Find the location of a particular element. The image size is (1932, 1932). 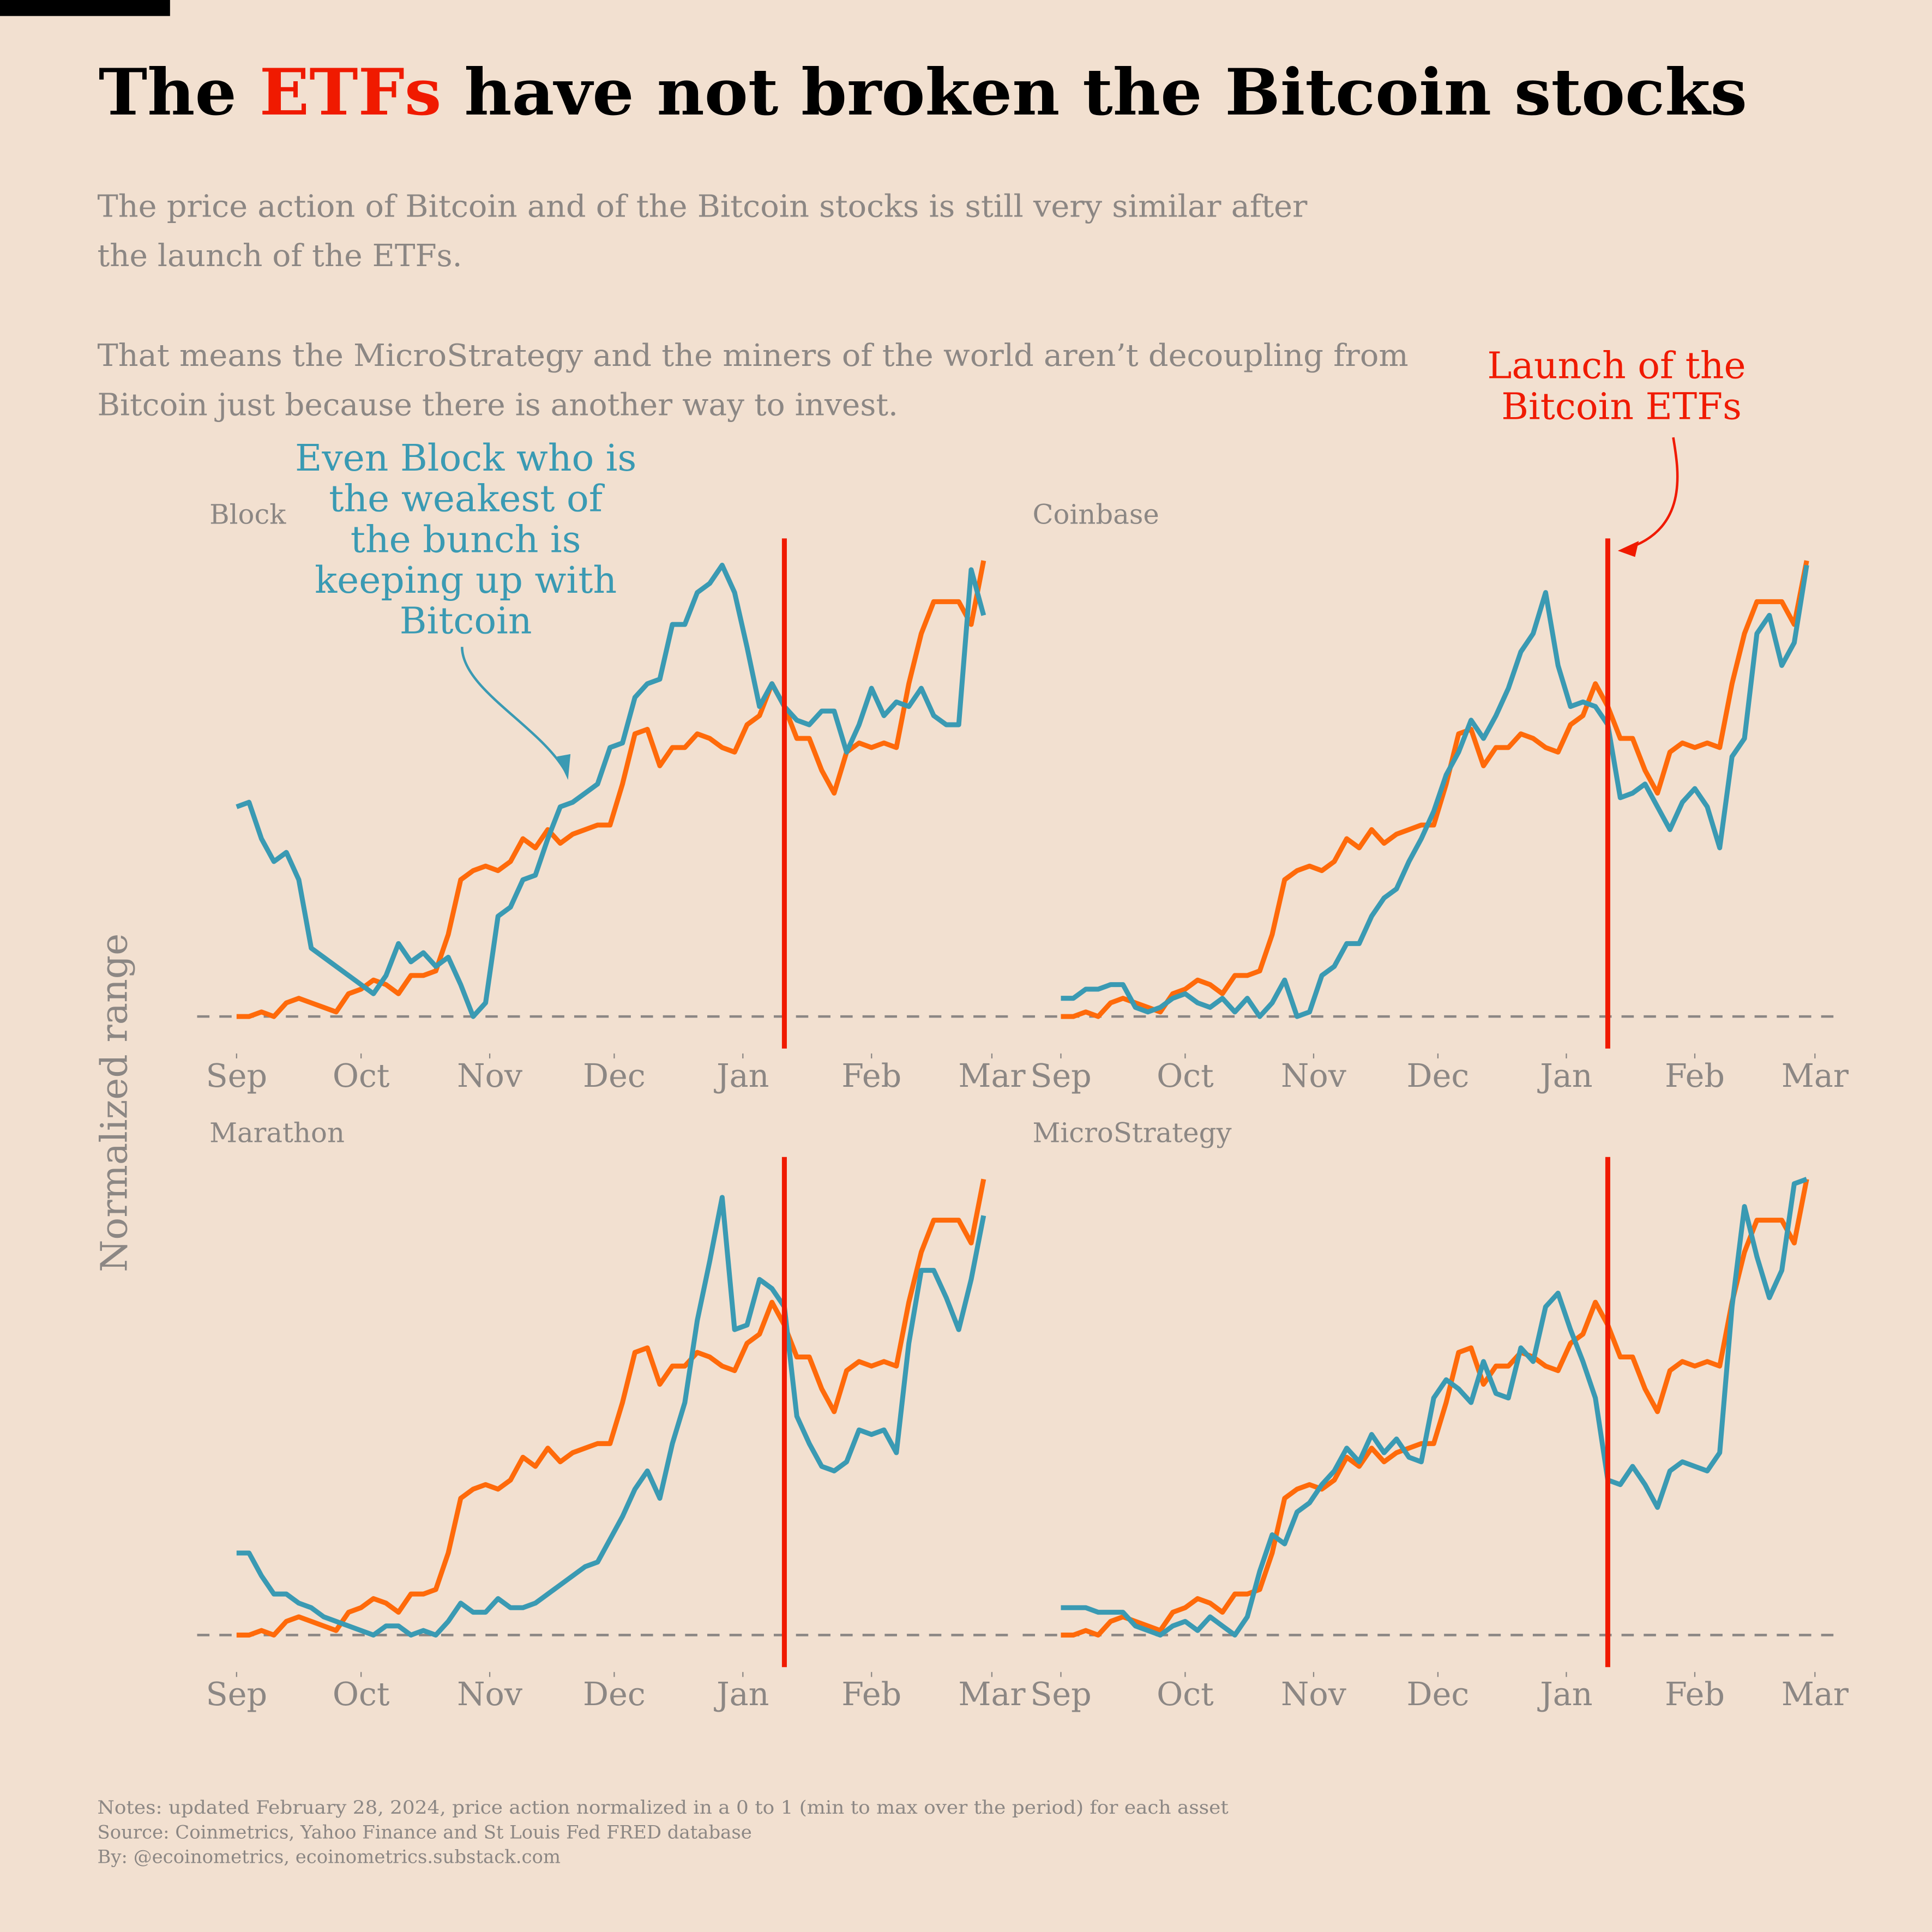

brand-bar is located at coordinates (85, 8).